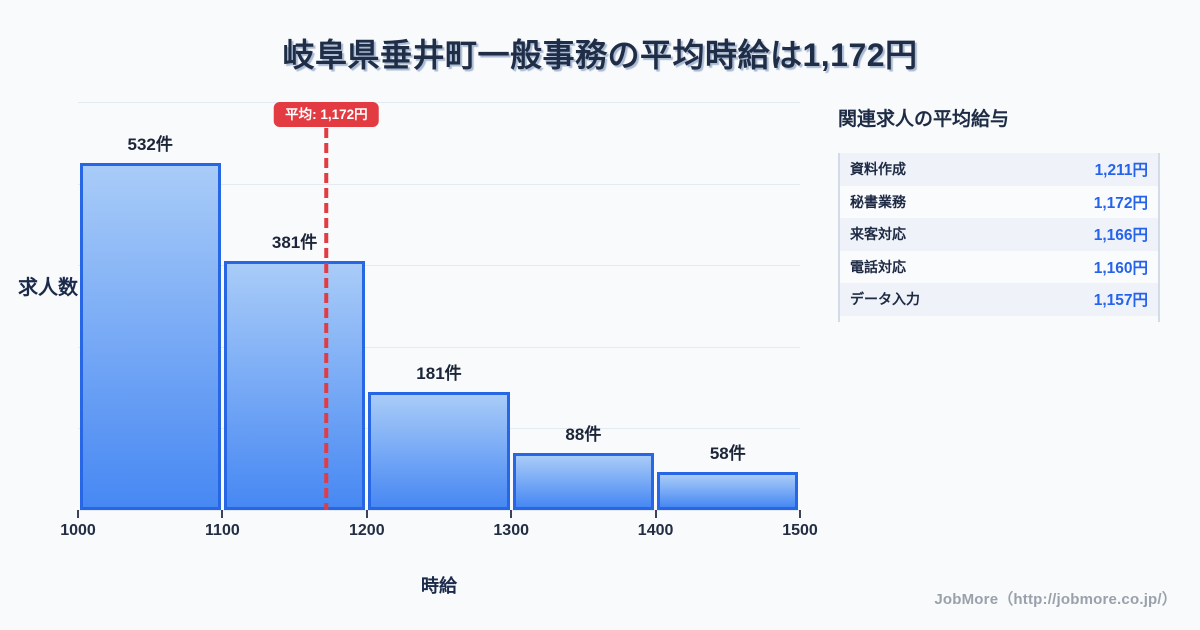 This screenshot has width=1200, height=630. I want to click on salary-label: 秘書業務, so click(878, 201).